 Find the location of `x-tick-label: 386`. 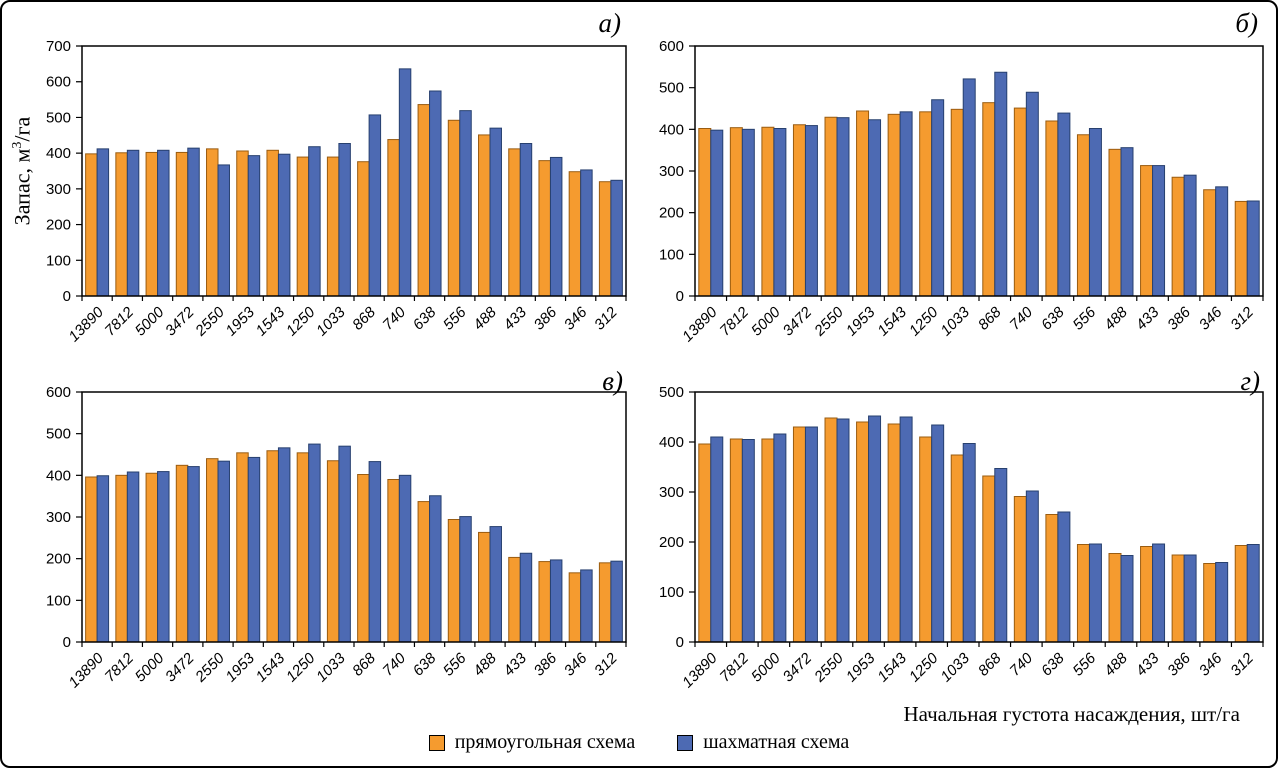

x-tick-label: 386 is located at coordinates (546, 318).